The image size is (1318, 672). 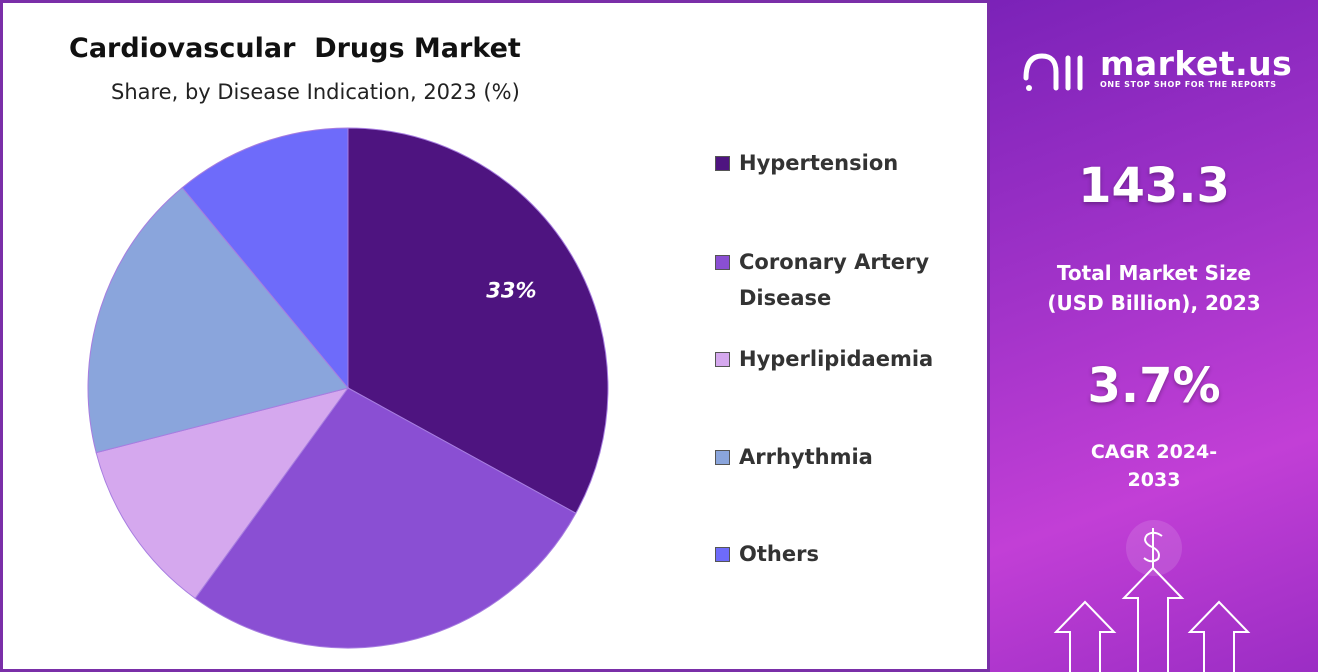 I want to click on legend-label: Others, so click(x=779, y=554).